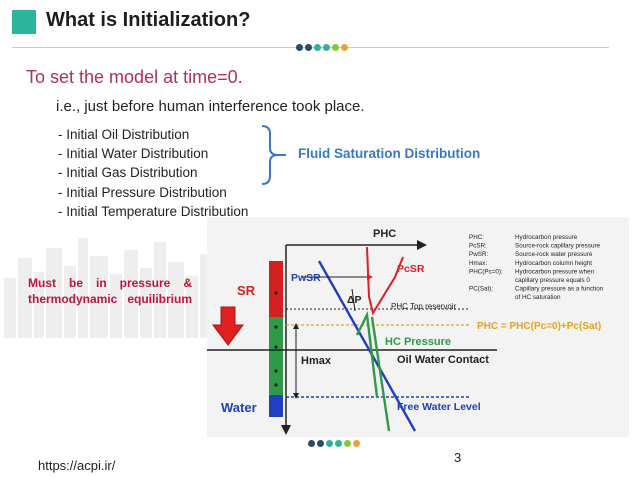 The image size is (638, 478). What do you see at coordinates (246, 290) in the screenshot?
I see `sr-label: SR` at bounding box center [246, 290].